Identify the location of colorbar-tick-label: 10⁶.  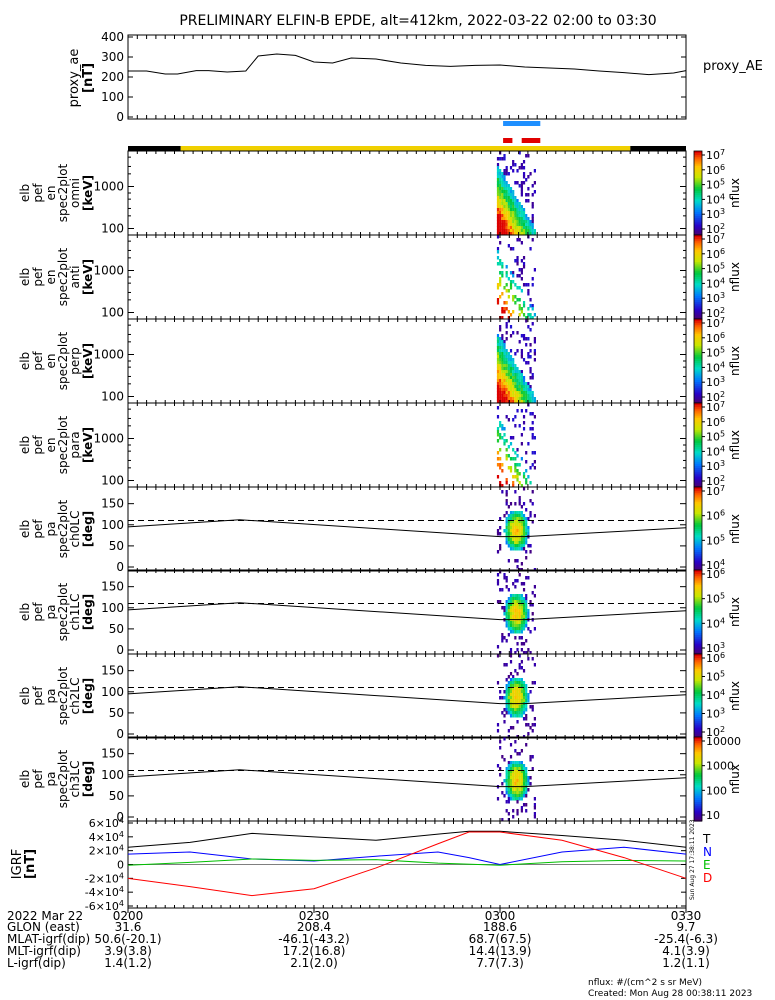
(715, 574).